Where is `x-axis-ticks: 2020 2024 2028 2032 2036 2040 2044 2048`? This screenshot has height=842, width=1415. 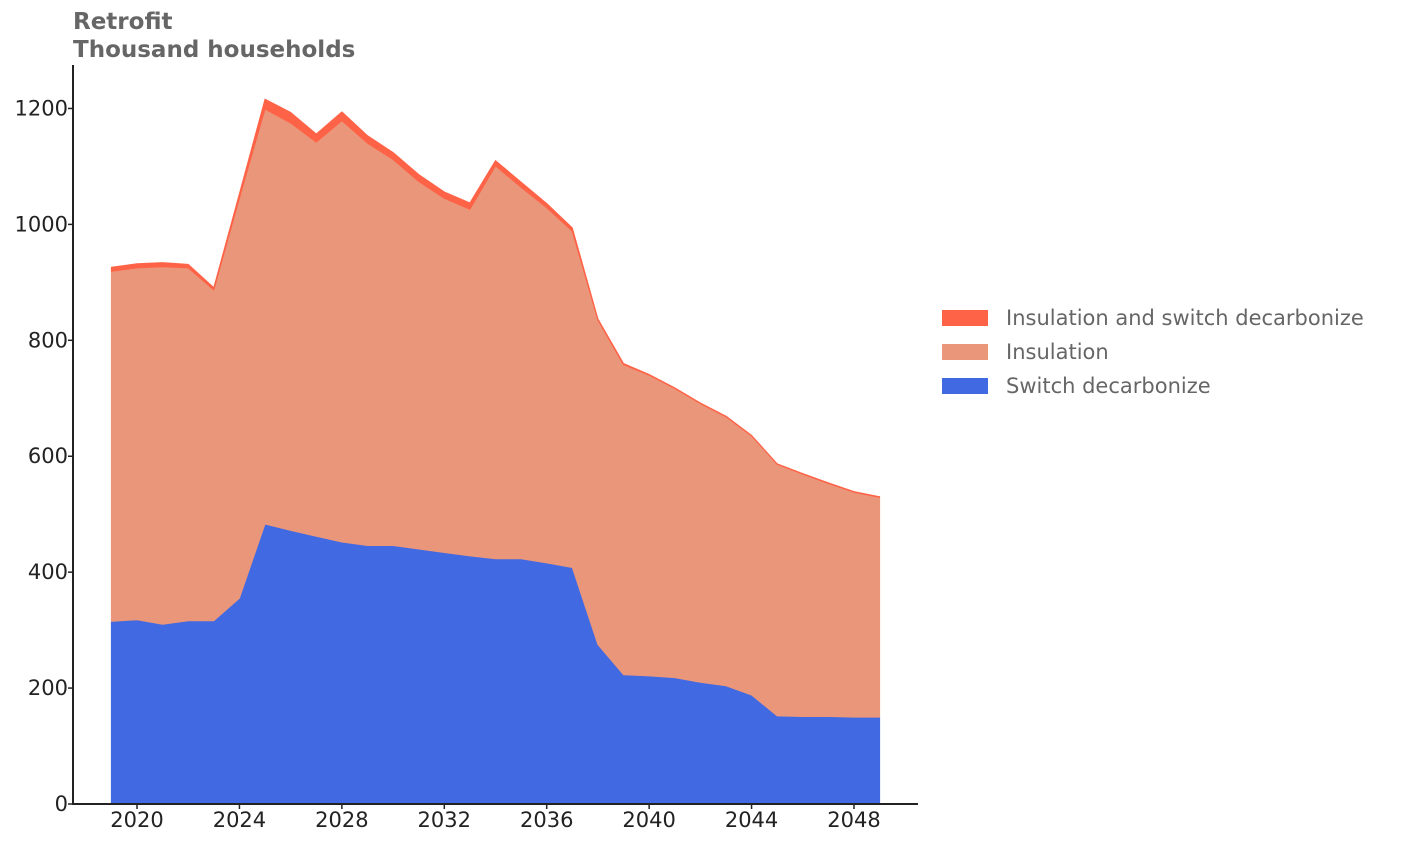
x-axis-ticks: 2020 2024 2028 2032 2036 2040 2044 2048 is located at coordinates (495, 818).